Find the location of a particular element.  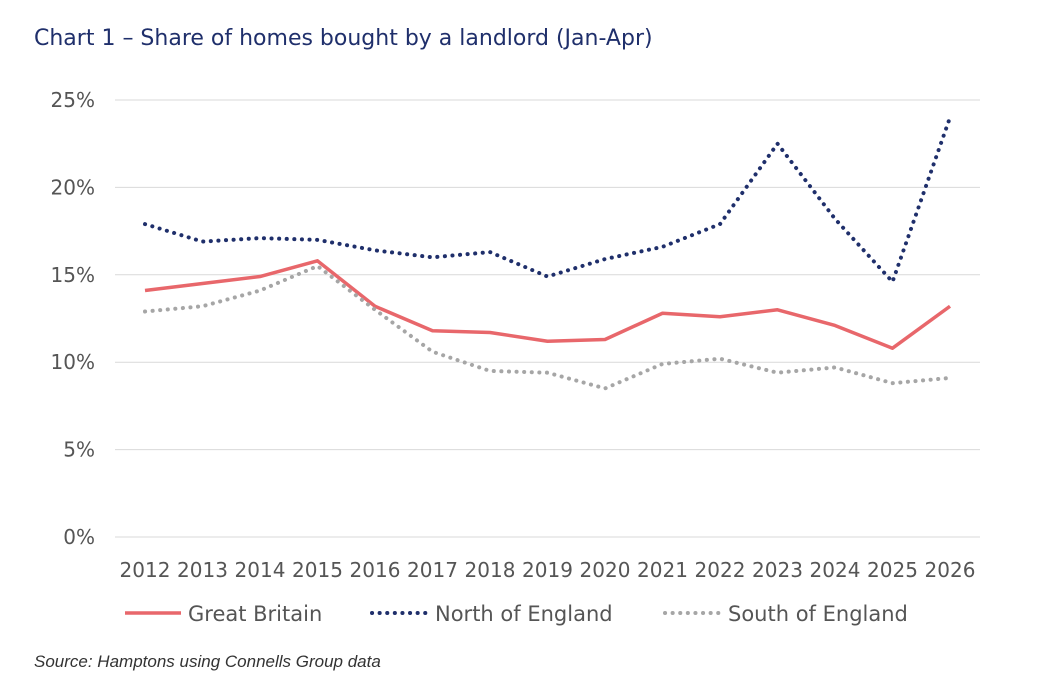

x-tick-label: 2022 is located at coordinates (720, 570).